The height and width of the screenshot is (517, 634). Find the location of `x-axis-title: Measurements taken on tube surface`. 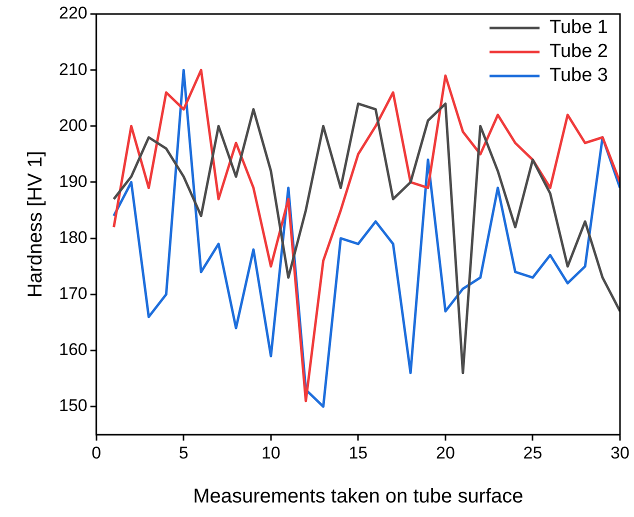

x-axis-title: Measurements taken on tube surface is located at coordinates (358, 497).